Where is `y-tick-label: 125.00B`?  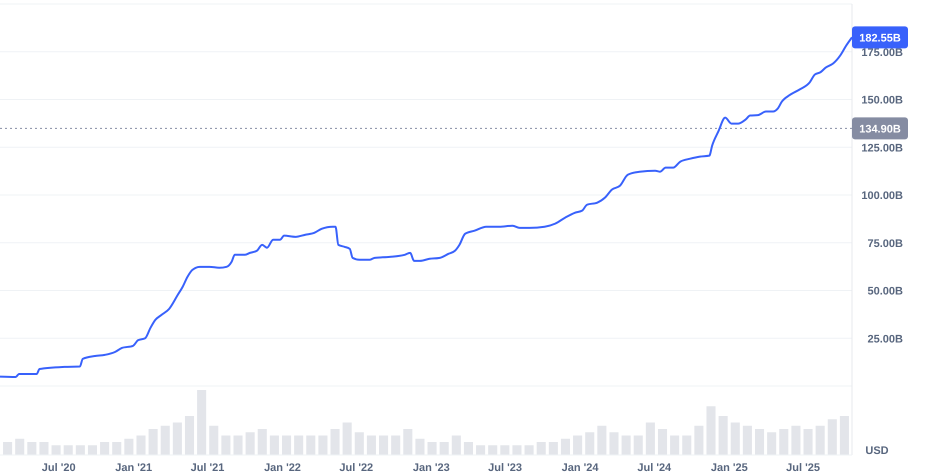
y-tick-label: 125.00B is located at coordinates (882, 148).